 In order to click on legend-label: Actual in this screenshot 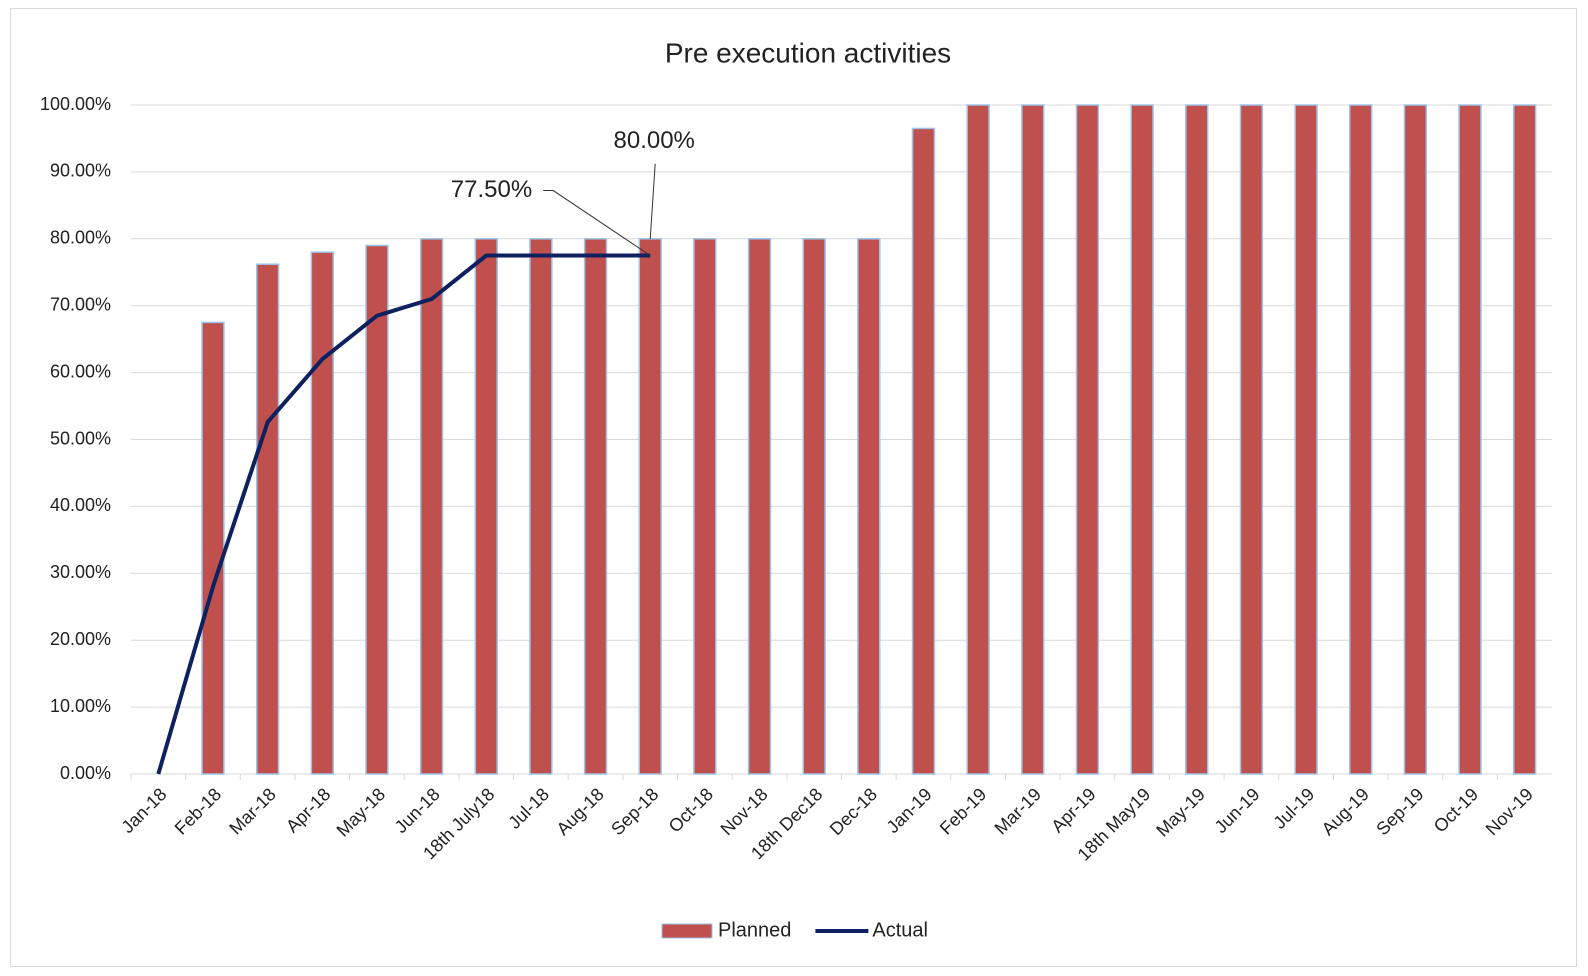, I will do `click(900, 930)`.